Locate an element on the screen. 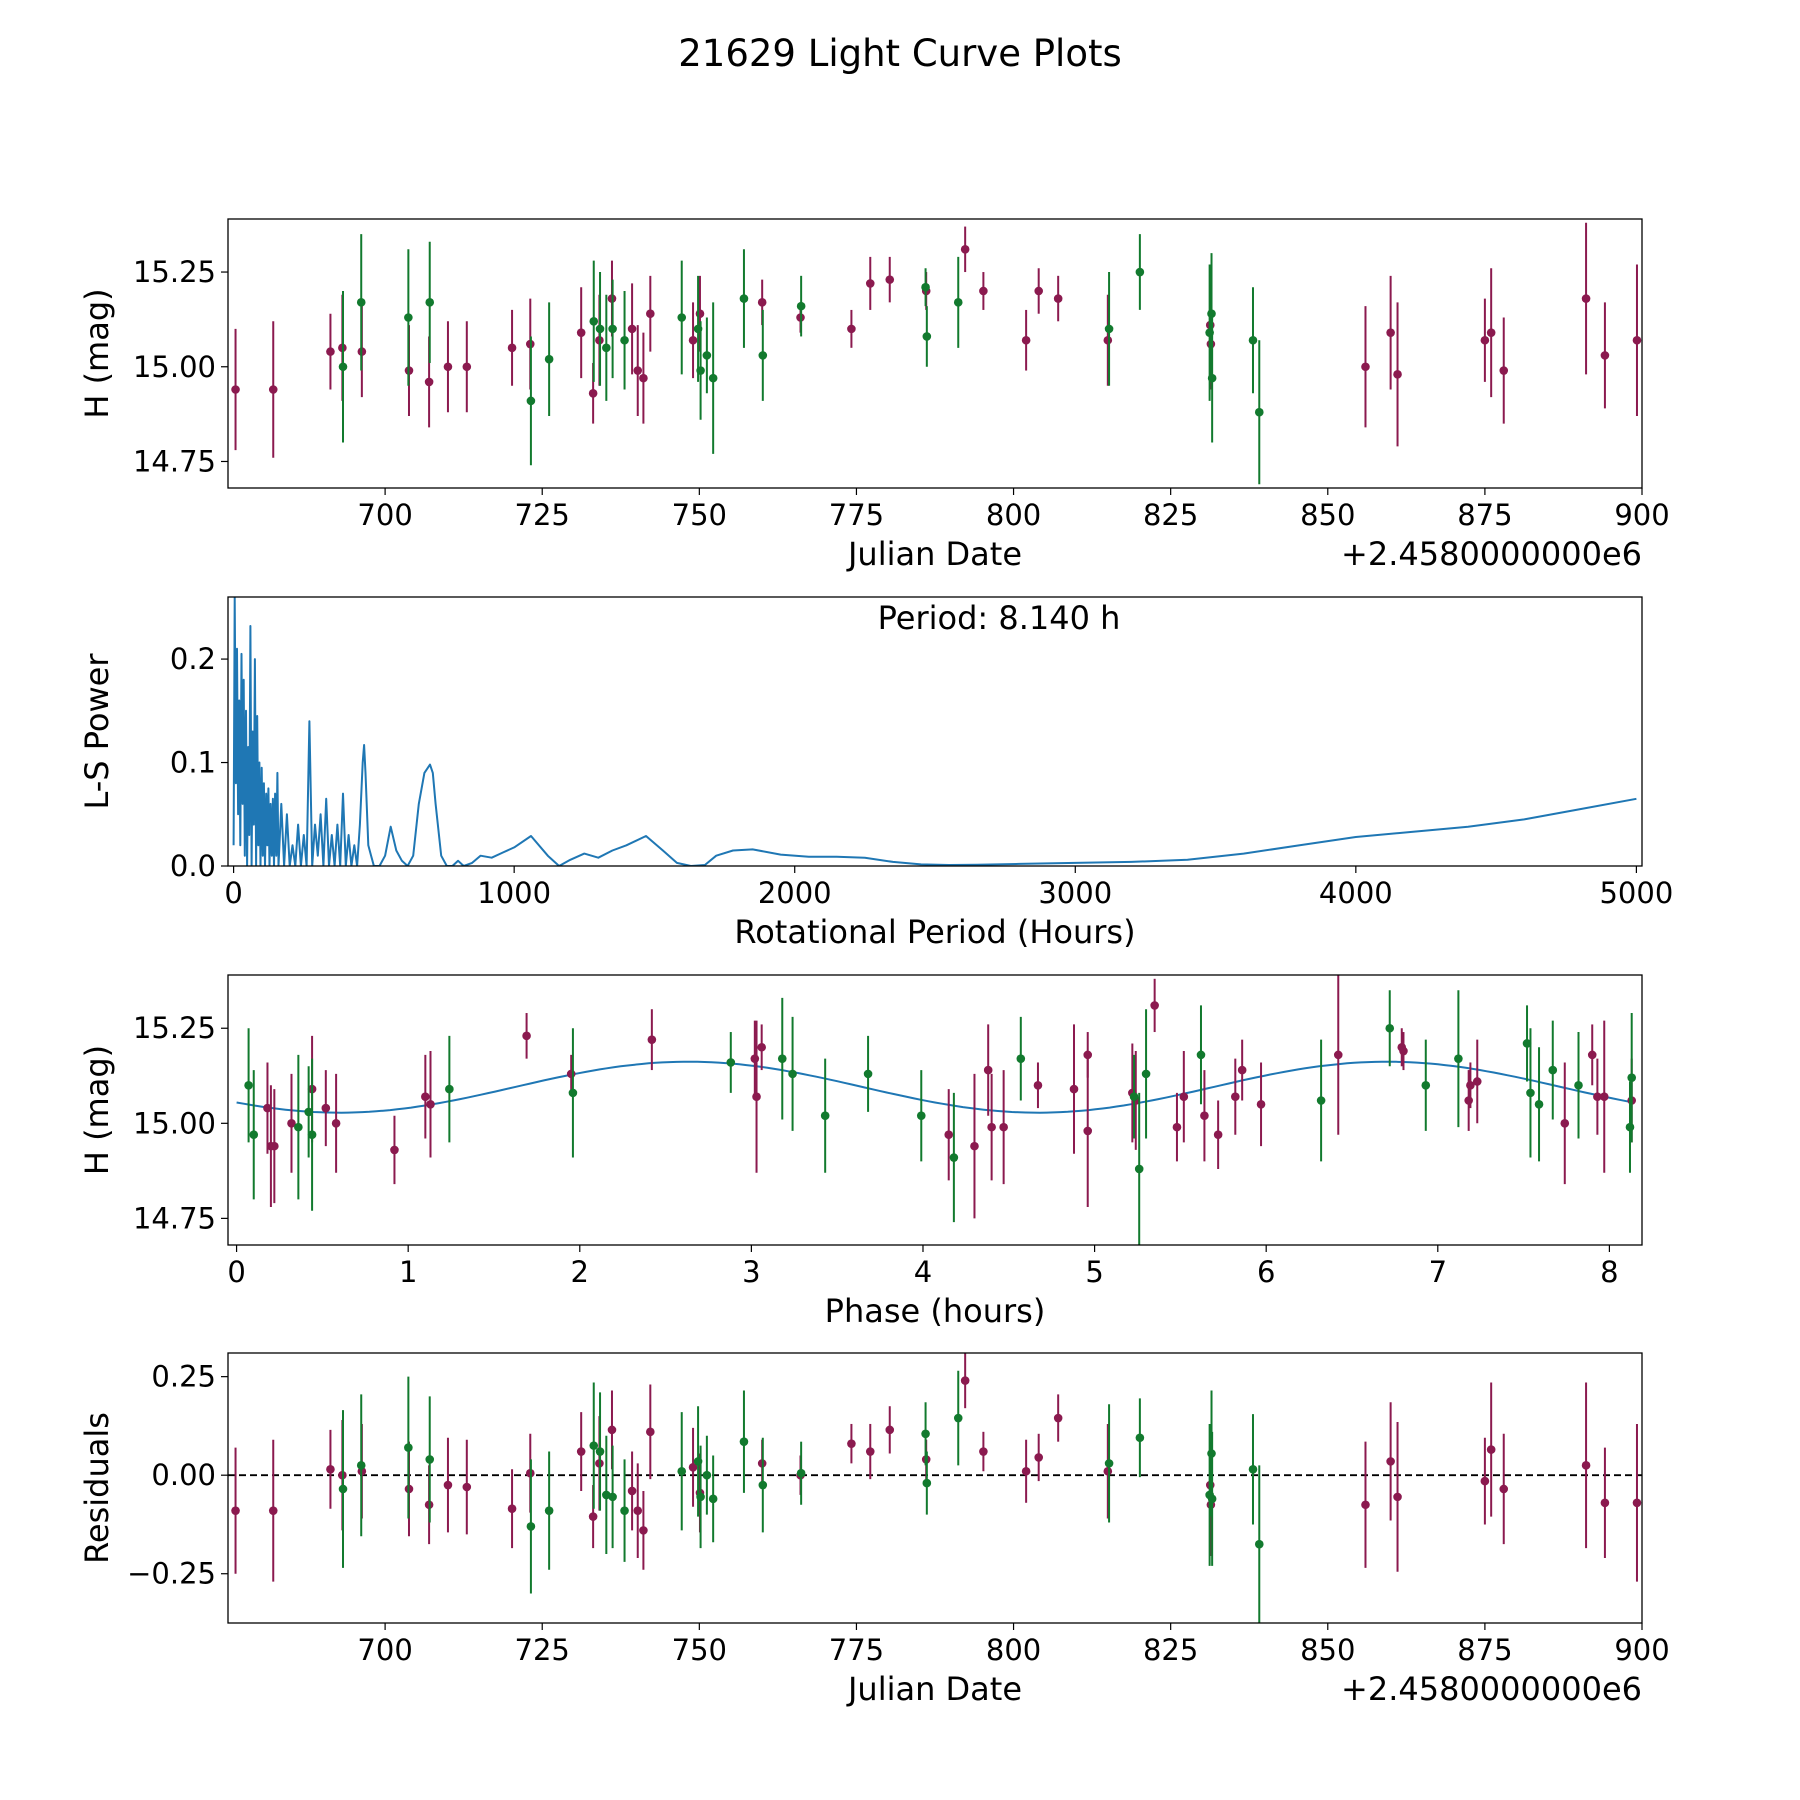 The image size is (1800, 1800). y-tick-label: −0.25 is located at coordinates (171, 1574).